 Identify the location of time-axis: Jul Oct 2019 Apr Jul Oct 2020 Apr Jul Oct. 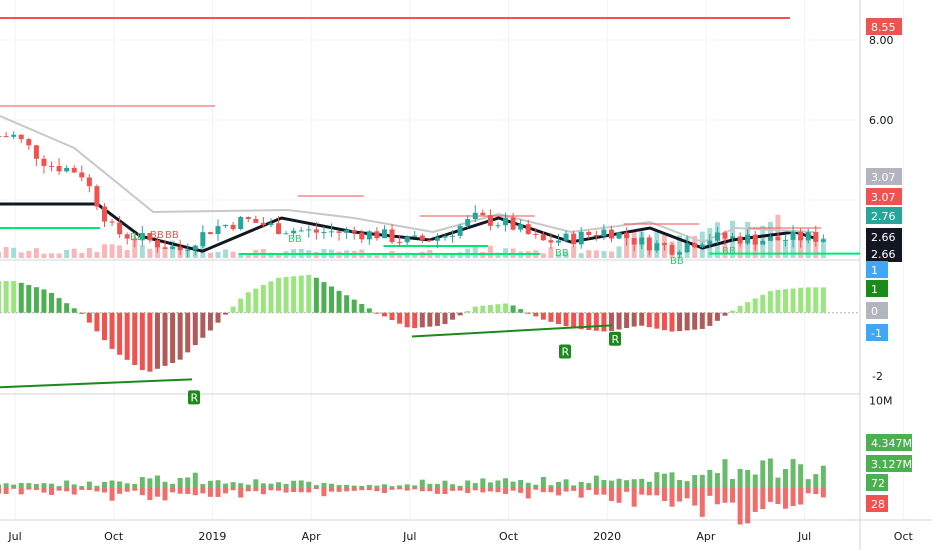
(460, 536).